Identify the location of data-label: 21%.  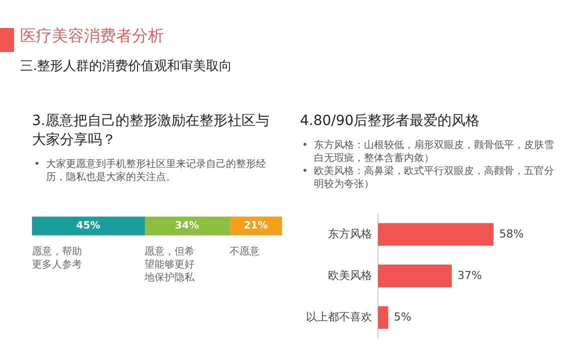
(256, 226).